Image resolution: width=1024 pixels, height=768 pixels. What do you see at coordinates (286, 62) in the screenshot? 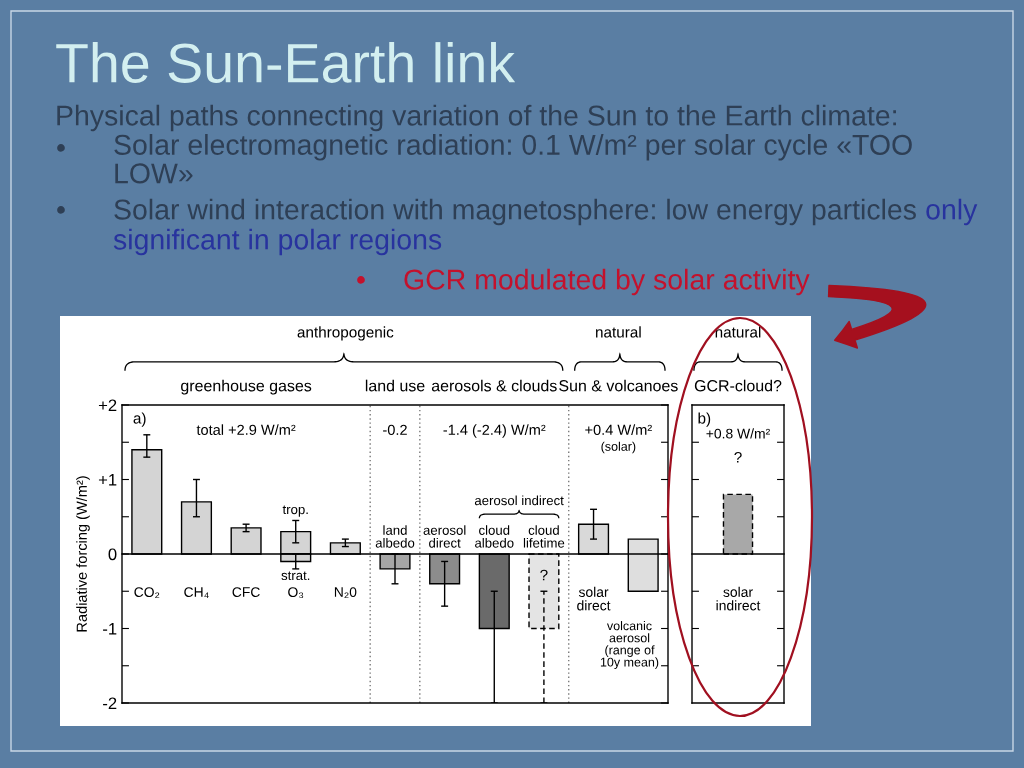
I see `chart-title: The Sun-Earth link` at bounding box center [286, 62].